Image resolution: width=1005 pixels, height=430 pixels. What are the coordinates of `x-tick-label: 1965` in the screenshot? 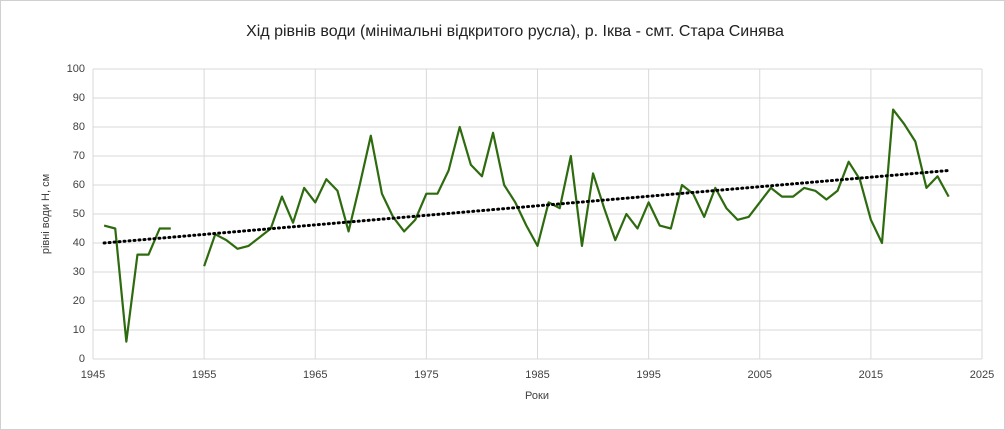 It's located at (315, 375).